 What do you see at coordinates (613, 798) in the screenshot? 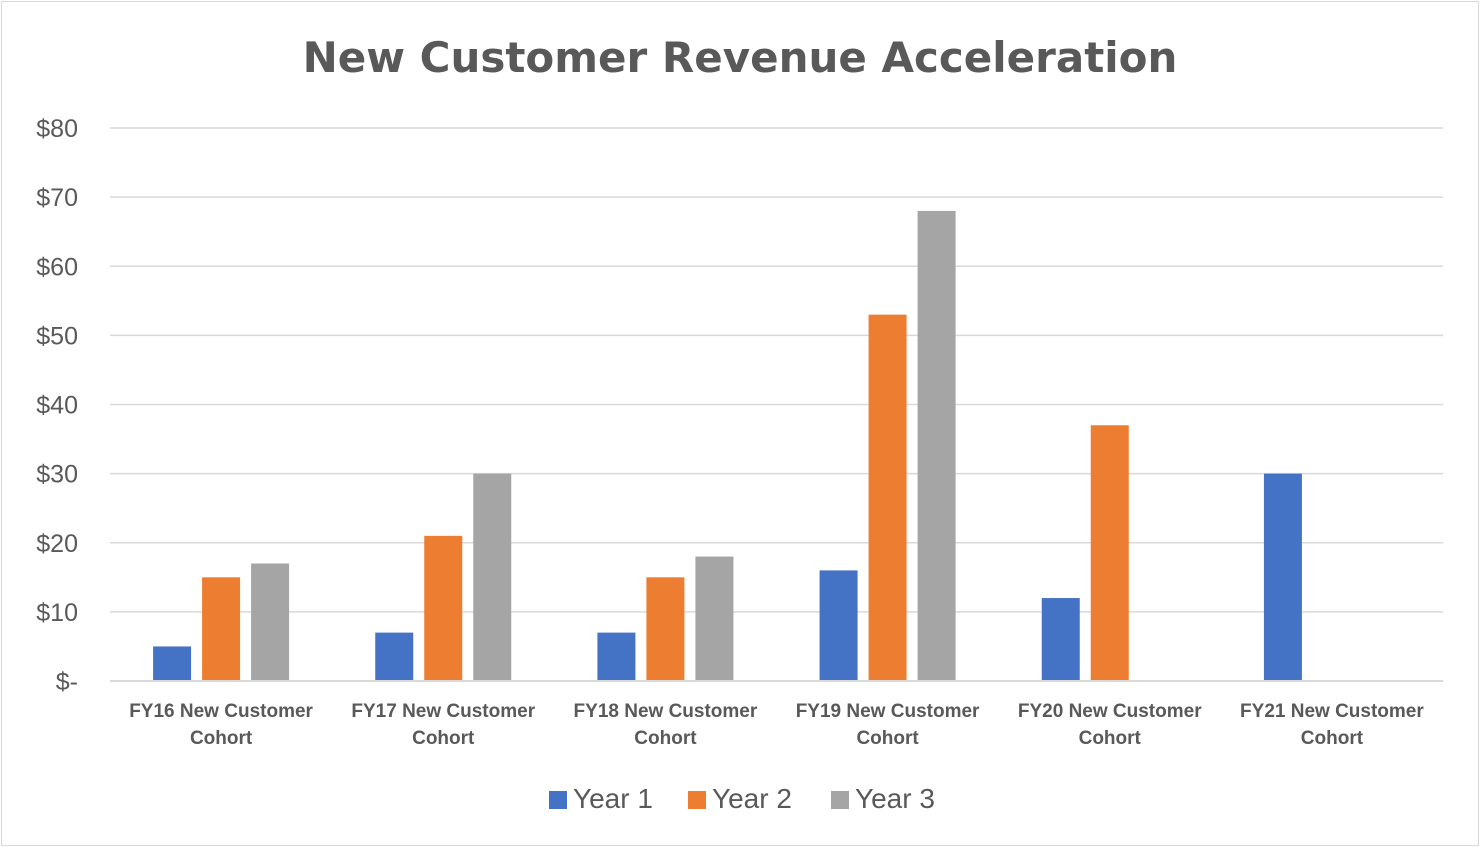
I see `legend-label: Year 1` at bounding box center [613, 798].